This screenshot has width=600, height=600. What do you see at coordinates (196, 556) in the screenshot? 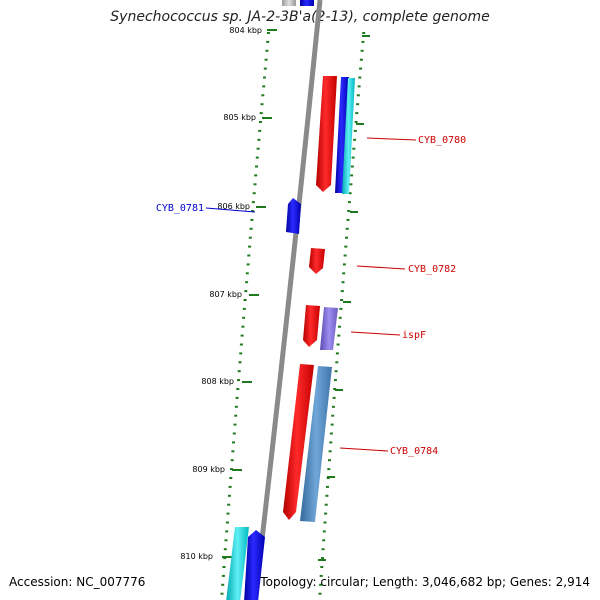
I see `tick-label-810: 810 kbp` at bounding box center [196, 556].